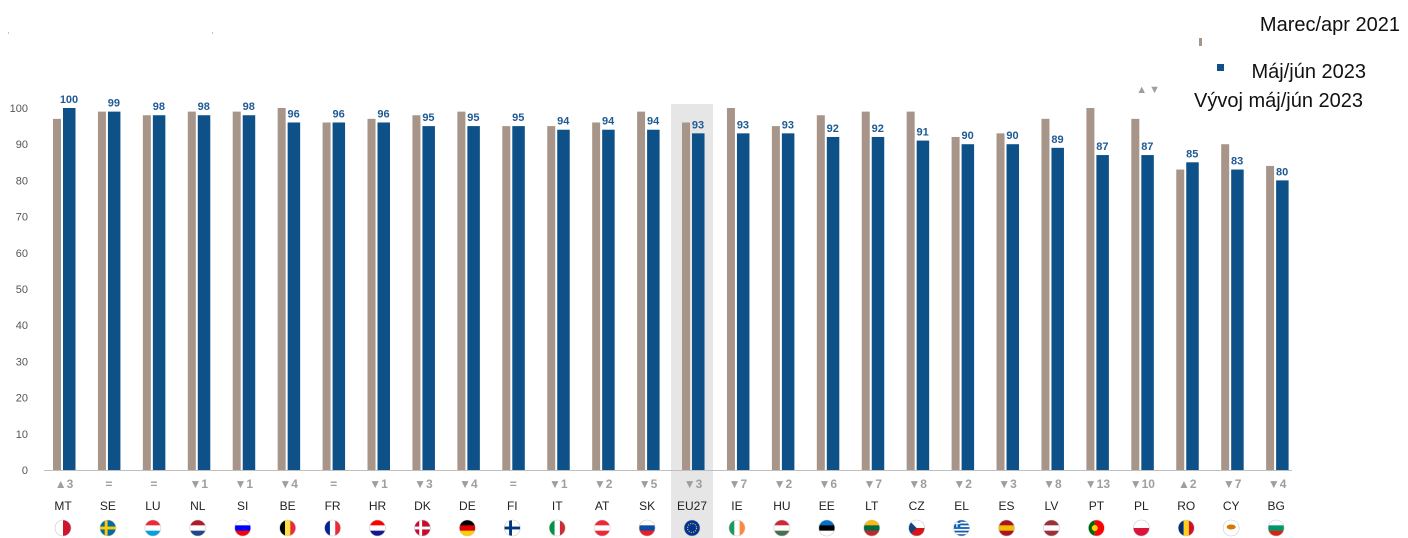 This screenshot has height=538, width=1408. Describe the element at coordinates (872, 484) in the screenshot. I see `change-label: ▼7` at that location.